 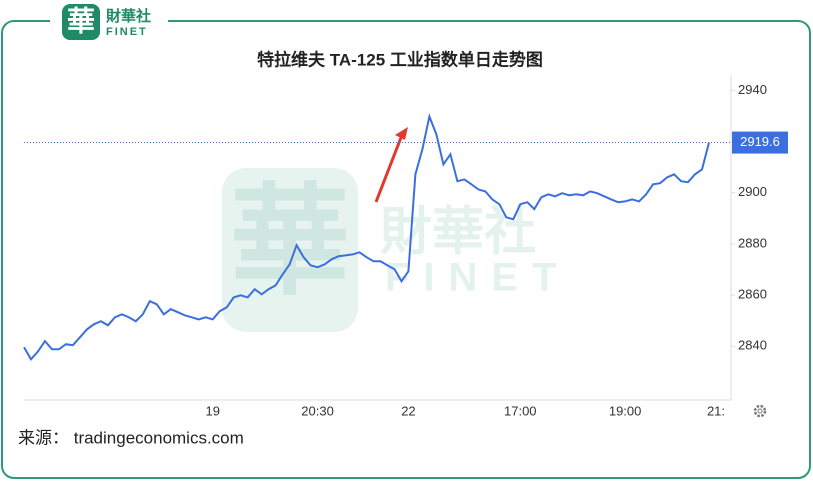 I want to click on y-tick-label: 2860, so click(x=752, y=294).